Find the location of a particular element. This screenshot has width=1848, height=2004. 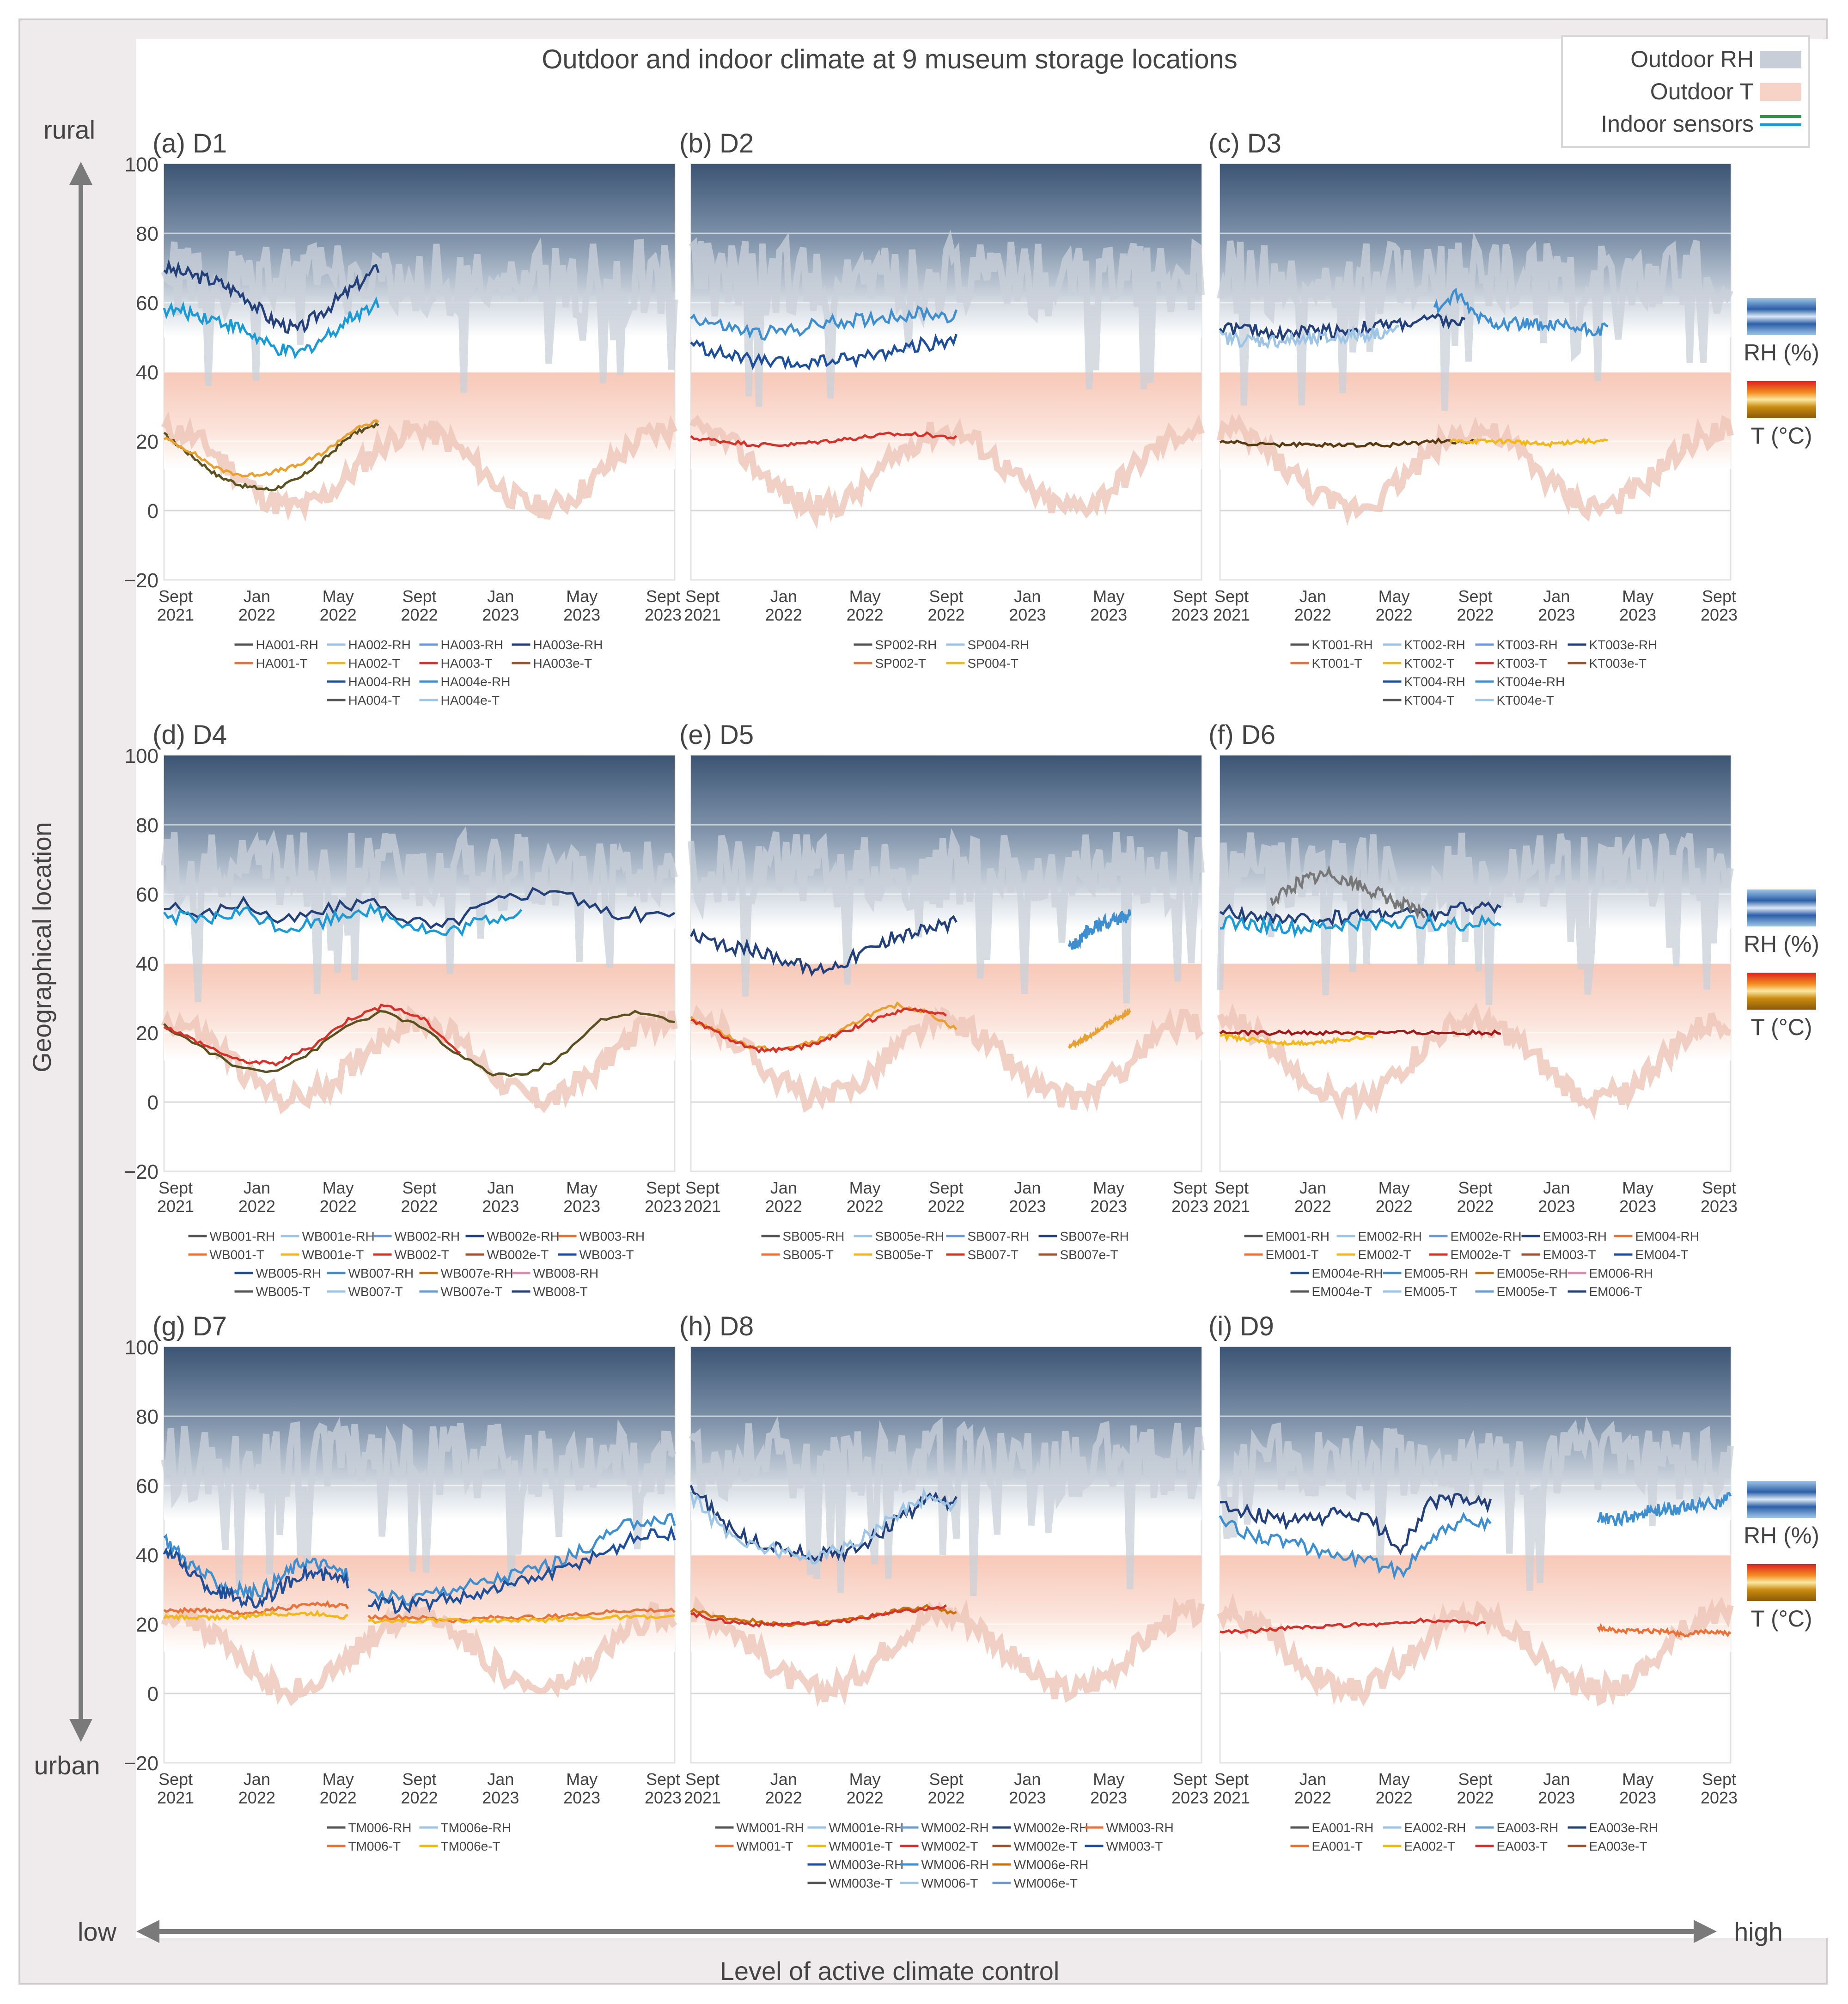

panel-b-xtick-year: 2021 is located at coordinates (702, 614).